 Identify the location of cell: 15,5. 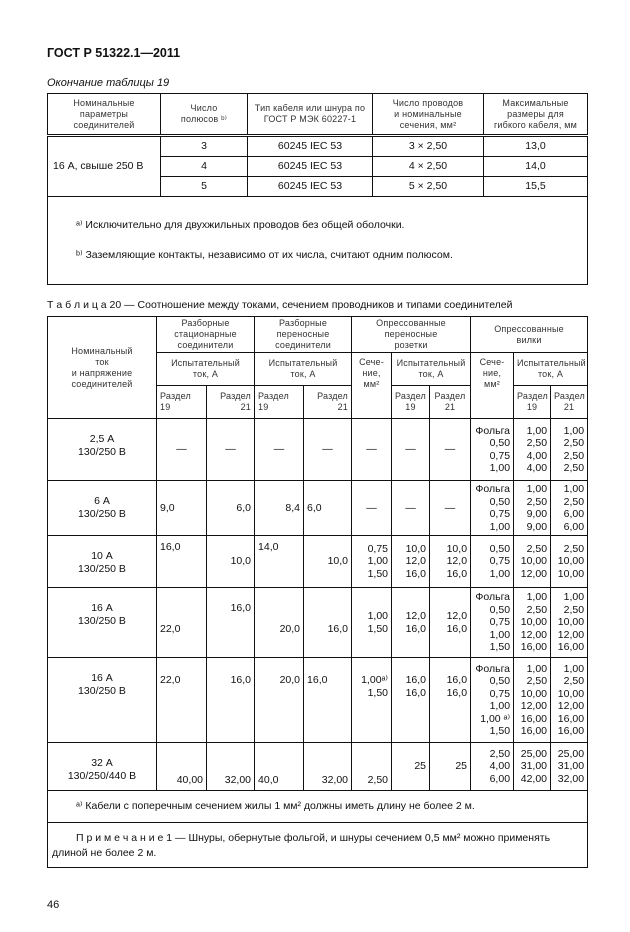
(535, 186).